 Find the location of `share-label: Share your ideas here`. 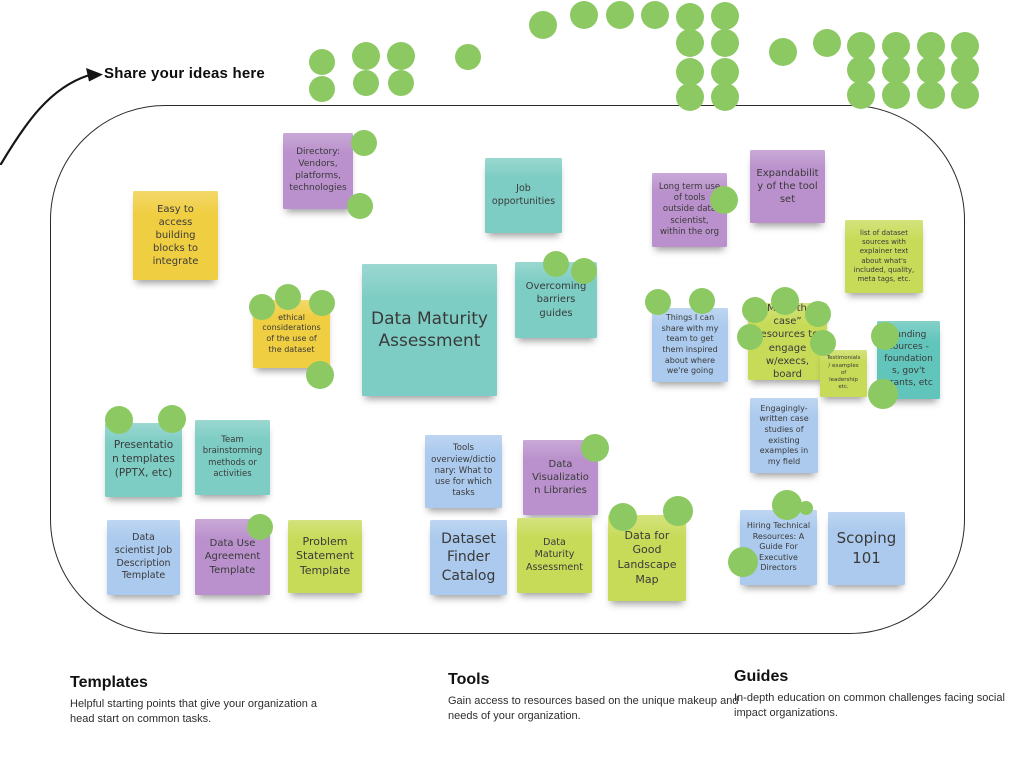

share-label: Share your ideas here is located at coordinates (184, 73).